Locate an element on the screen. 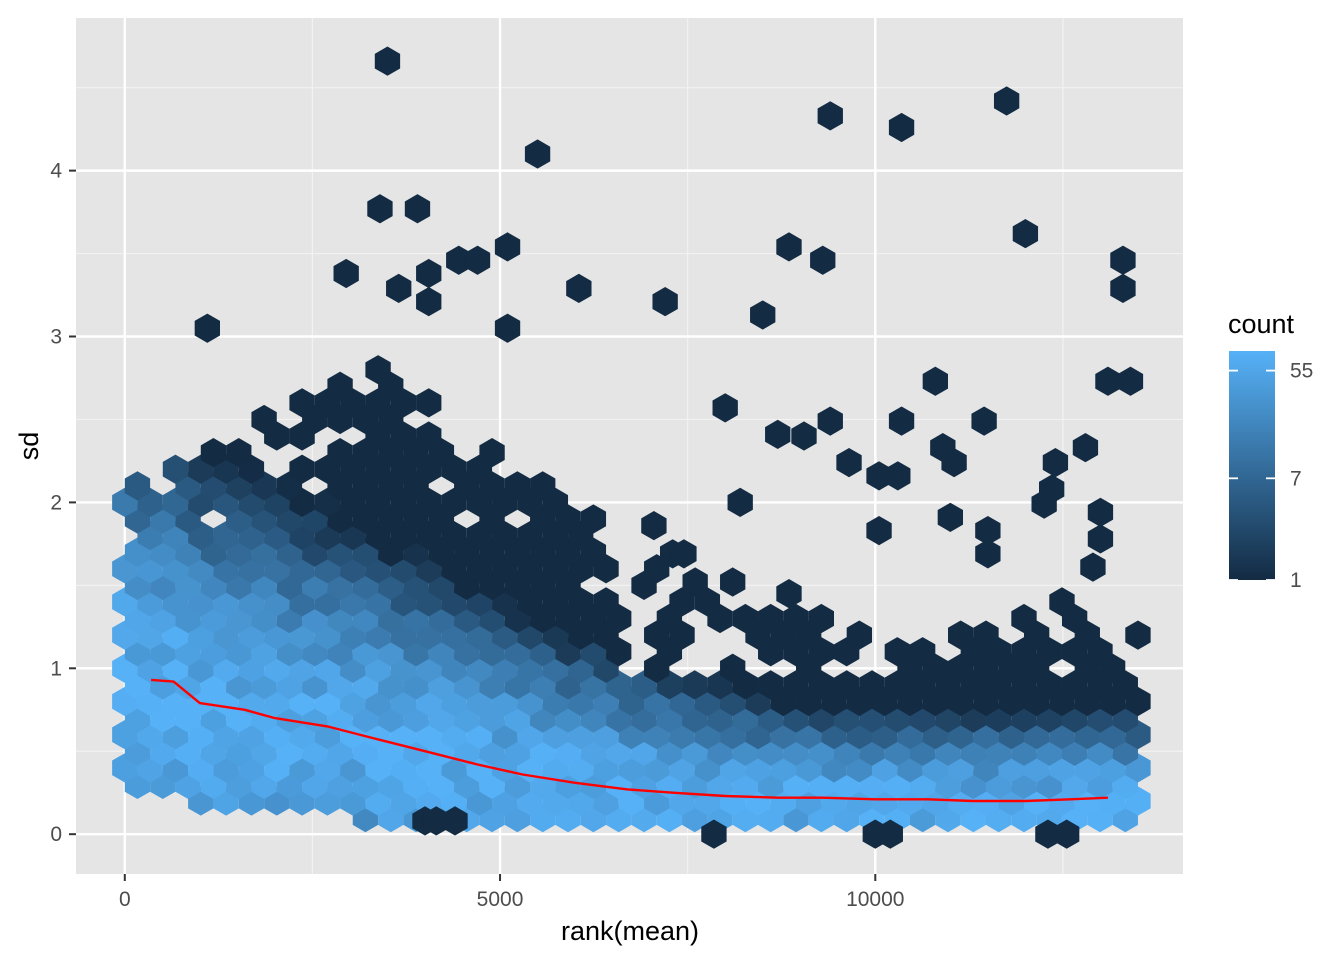  legend-tick-label: 55 is located at coordinates (1301, 371).